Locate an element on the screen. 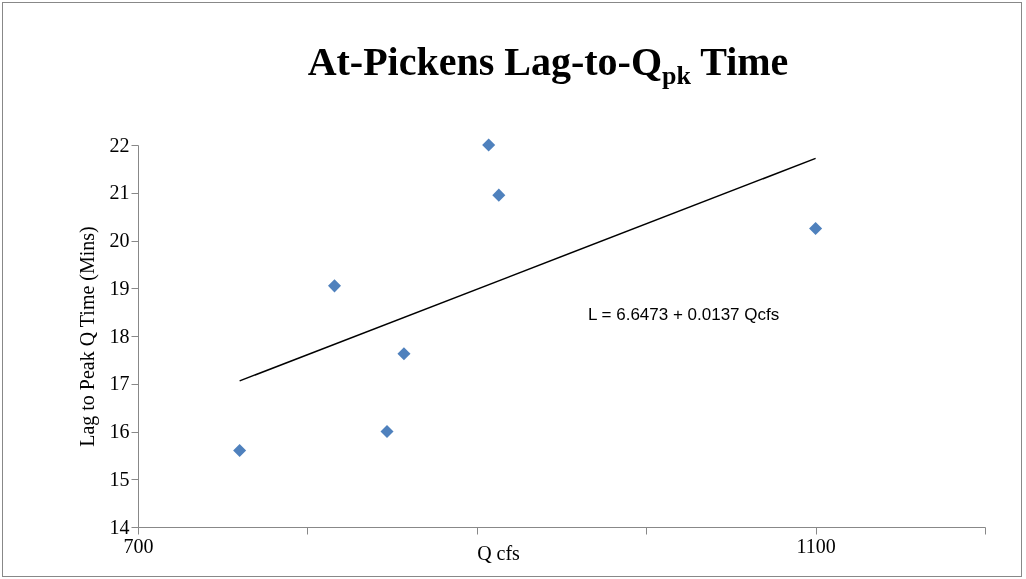  y-tick-label: 15 is located at coordinates (119, 478).